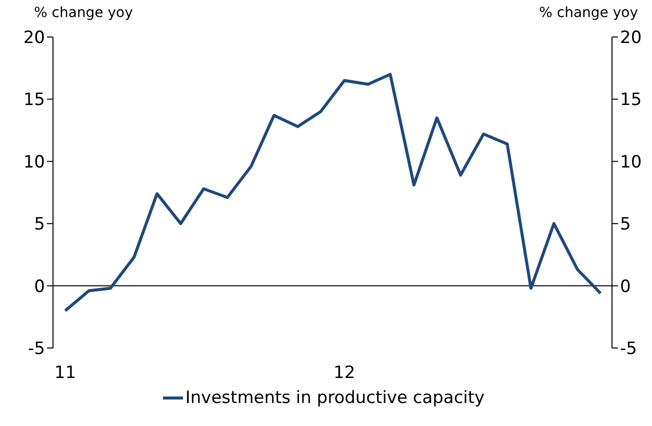 The height and width of the screenshot is (426, 652). I want to click on y-tick-label: 15, so click(34, 100).